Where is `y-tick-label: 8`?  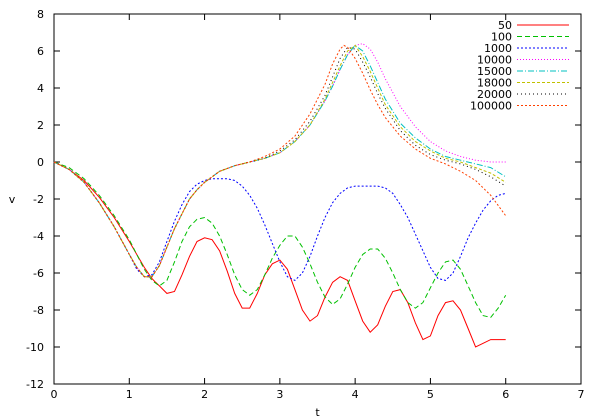
y-tick-label: 8 is located at coordinates (40, 14).